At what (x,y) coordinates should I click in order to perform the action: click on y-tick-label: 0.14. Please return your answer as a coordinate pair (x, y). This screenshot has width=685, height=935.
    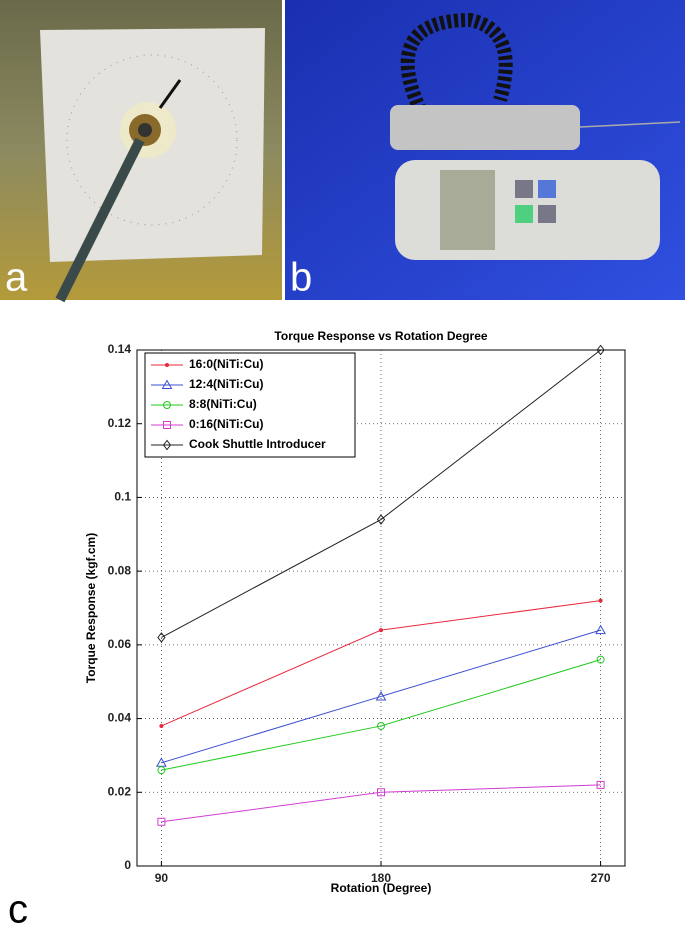
    Looking at the image, I should click on (120, 349).